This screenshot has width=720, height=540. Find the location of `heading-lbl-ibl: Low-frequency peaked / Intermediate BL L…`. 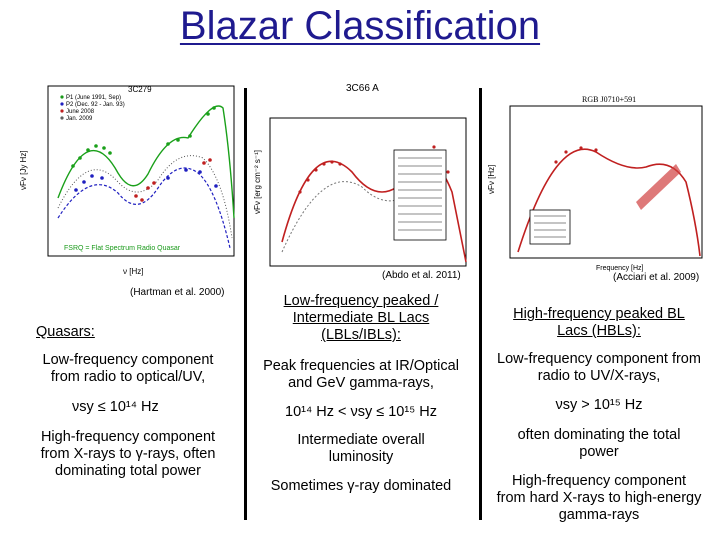

heading-lbl-ibl: Low-frequency peaked / Intermediate BL L… is located at coordinates (361, 318).